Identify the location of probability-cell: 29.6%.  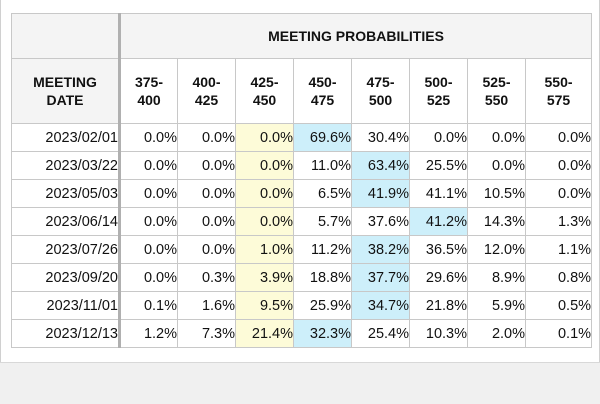
(438, 277).